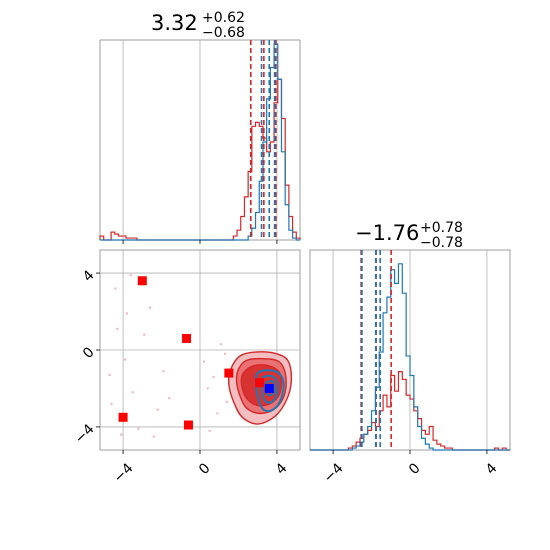  I want to click on title-upper: +0.62, so click(223, 18).